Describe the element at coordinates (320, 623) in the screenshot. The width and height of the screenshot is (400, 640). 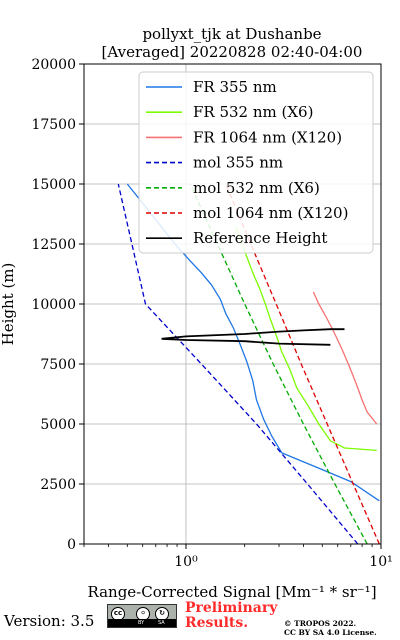
I see `copyright-line-1: © TROPOS 2022.` at that location.